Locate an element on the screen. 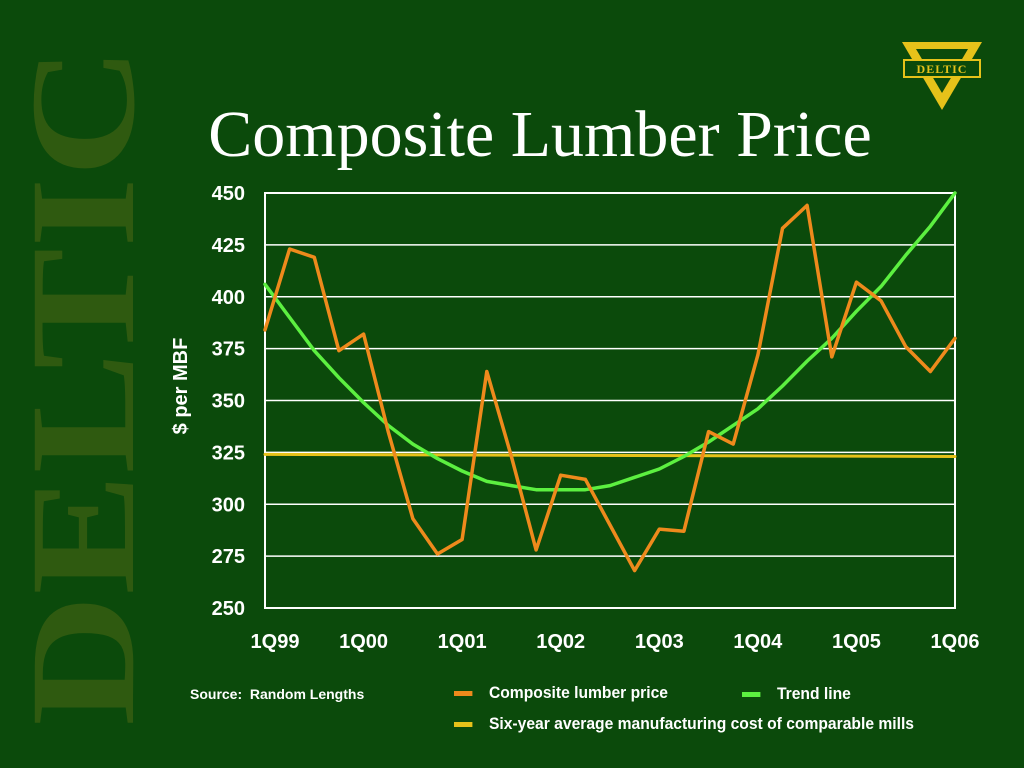 Image resolution: width=1024 pixels, height=768 pixels. cost-line is located at coordinates (610, 455).